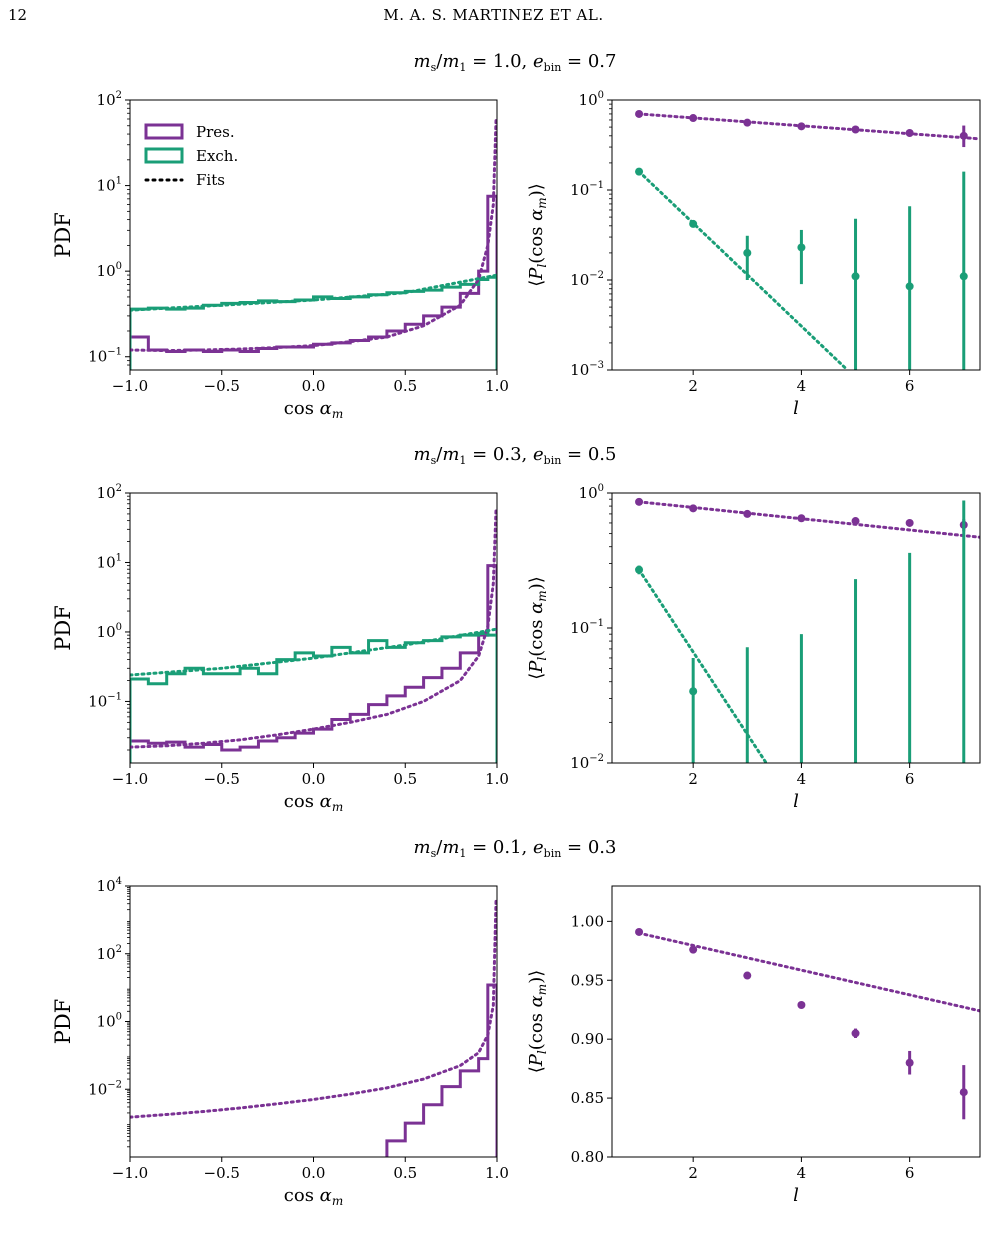 Image resolution: width=987 pixels, height=1238 pixels. I want to click on running-head: M. A. S. MARTINEZ ET AL., so click(493, 15).